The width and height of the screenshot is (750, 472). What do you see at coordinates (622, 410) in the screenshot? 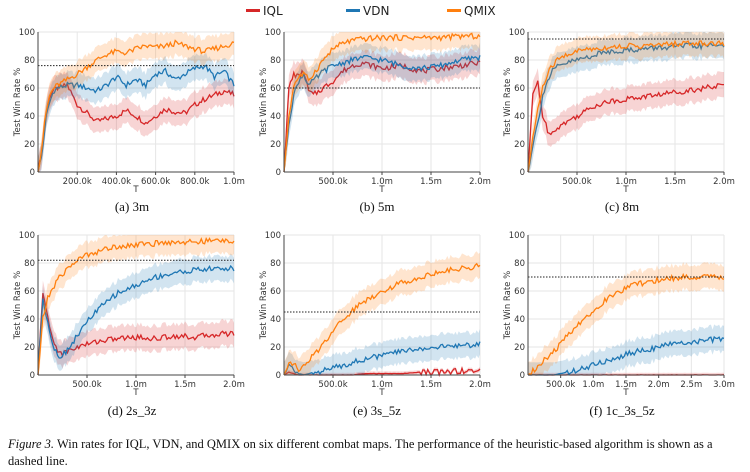
I see `panel-caption-f: (f) 1c_3s_5z` at bounding box center [622, 410].